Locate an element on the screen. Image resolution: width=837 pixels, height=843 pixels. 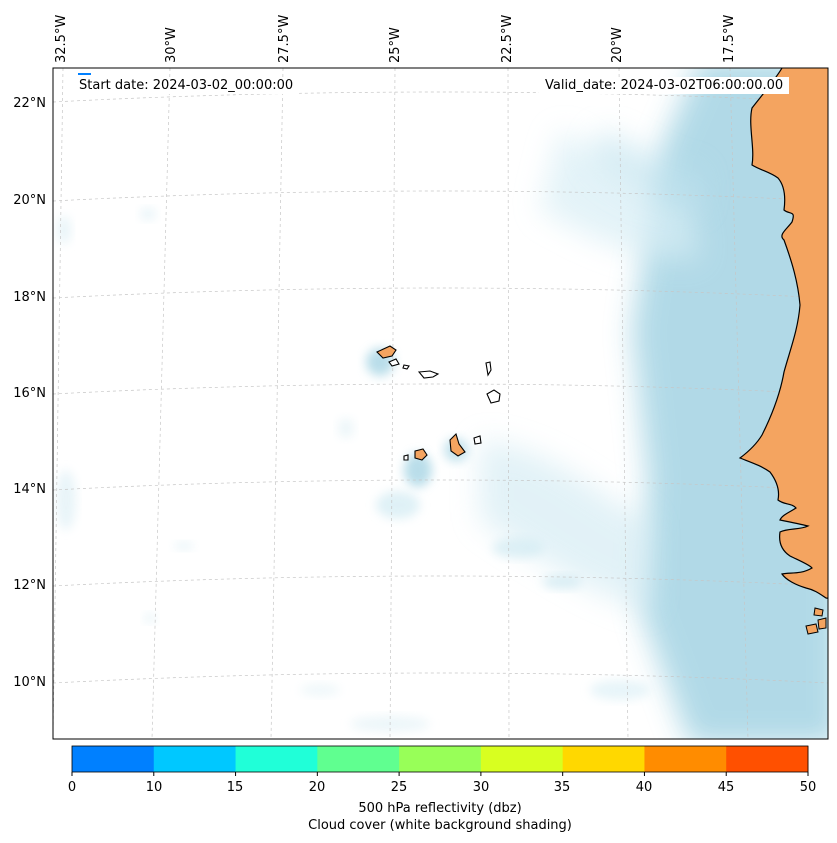
island-boa-vista is located at coordinates (493, 396).